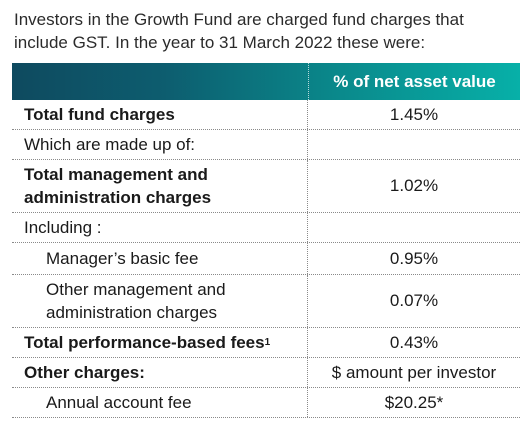 This screenshot has height=436, width=528. What do you see at coordinates (414, 300) in the screenshot?
I see `row-value: 0.07%` at bounding box center [414, 300].